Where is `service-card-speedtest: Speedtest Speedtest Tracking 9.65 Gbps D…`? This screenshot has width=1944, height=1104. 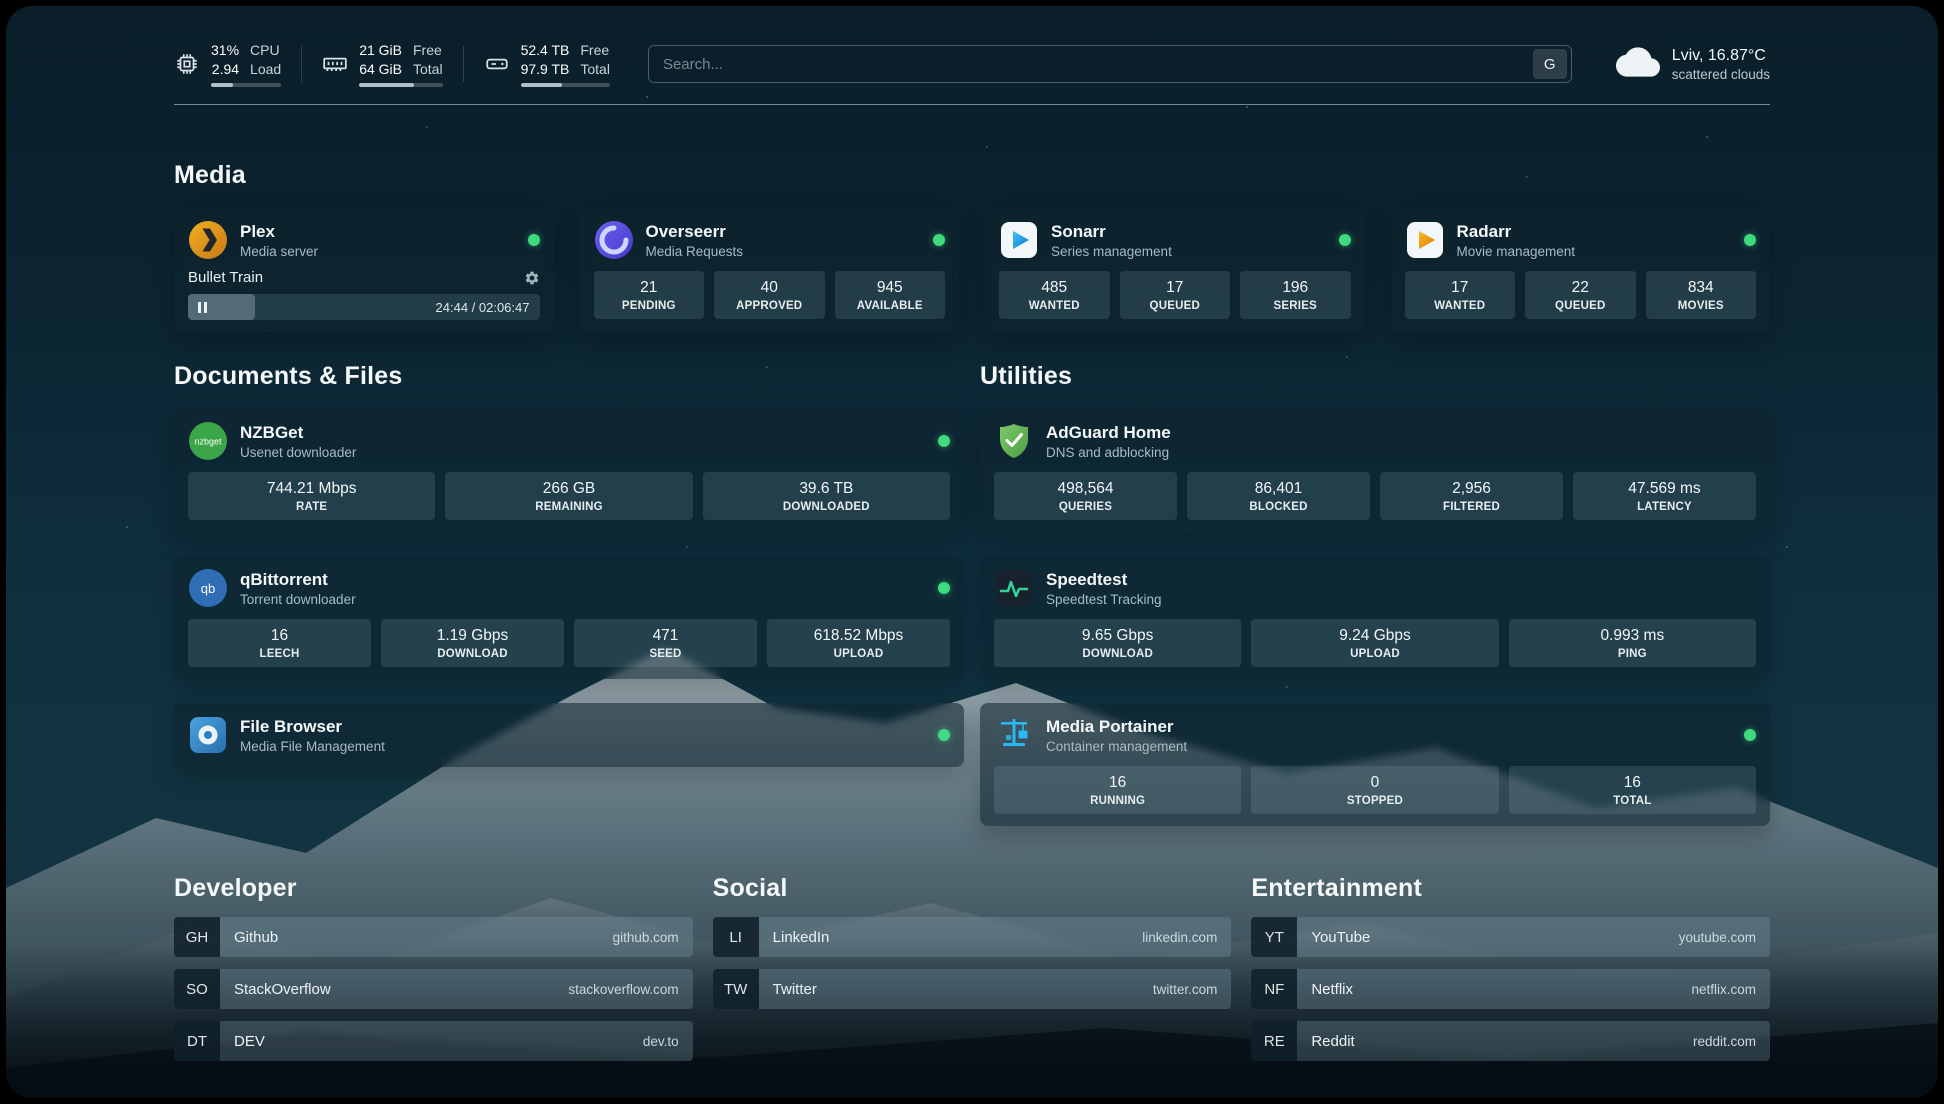
service-card-speedtest: Speedtest Speedtest Tracking 9.65 Gbps D… is located at coordinates (1375, 617).